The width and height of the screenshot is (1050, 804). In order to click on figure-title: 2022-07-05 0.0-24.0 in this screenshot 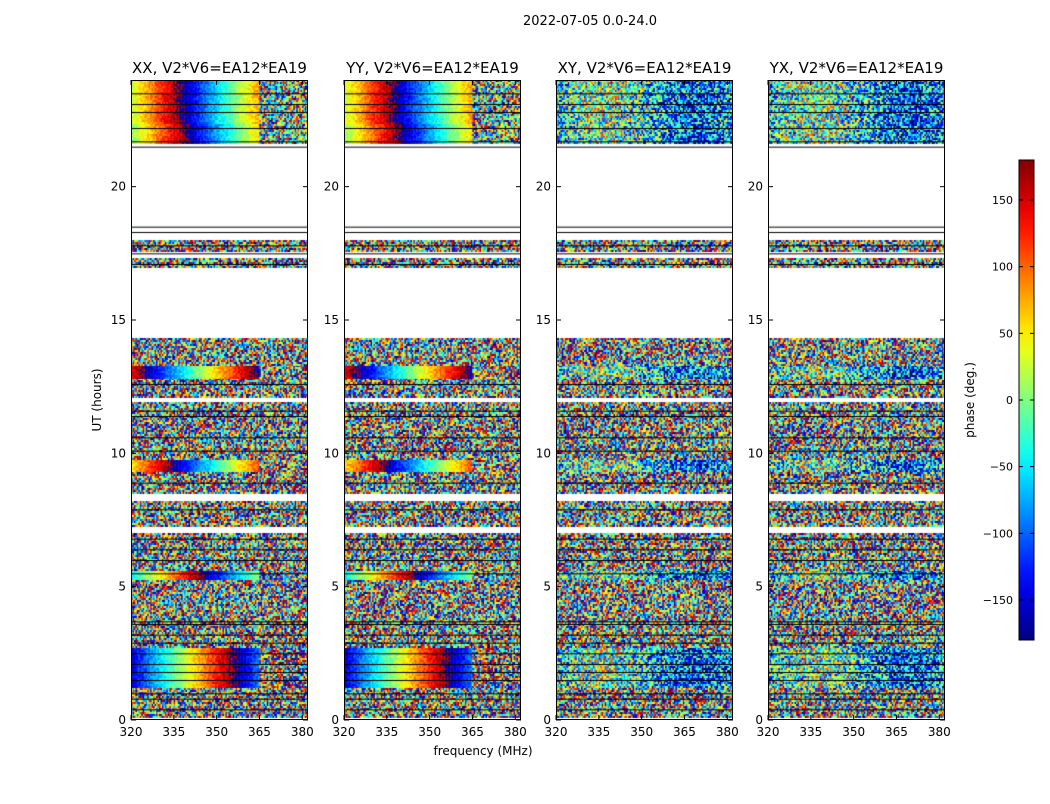, I will do `click(590, 21)`.